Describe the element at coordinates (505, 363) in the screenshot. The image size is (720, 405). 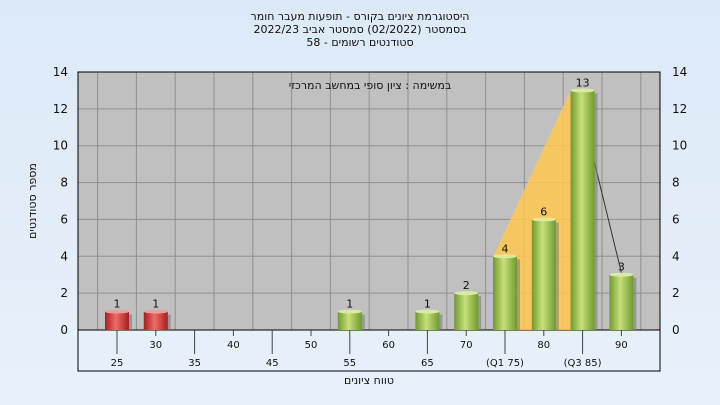
I see `x-tick-label: (Q1 75)` at that location.